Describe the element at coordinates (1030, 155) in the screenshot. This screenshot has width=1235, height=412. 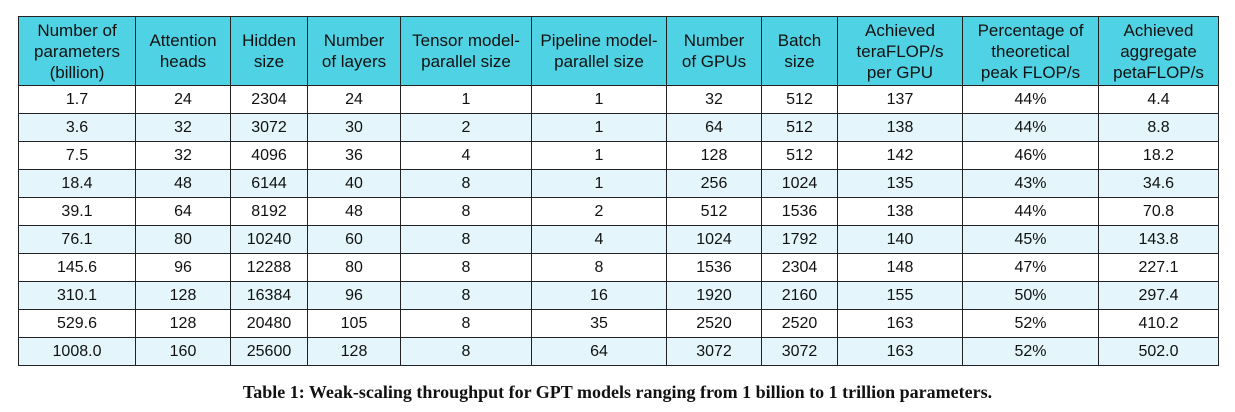
I see `cell-percent-peak: 46%` at that location.